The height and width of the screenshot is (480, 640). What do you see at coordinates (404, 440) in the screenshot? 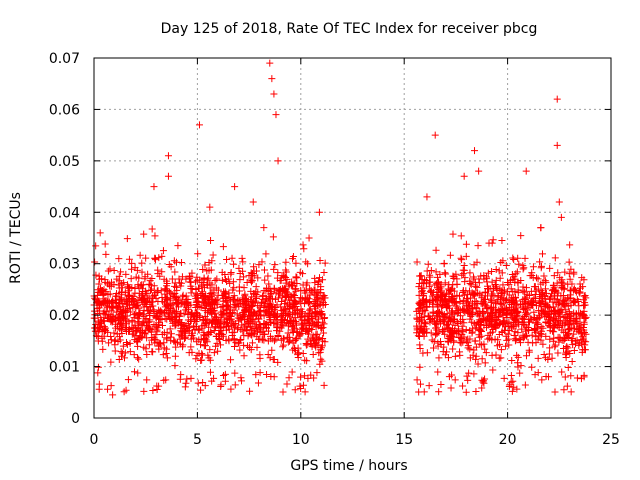
I see `x-tick-label: 15` at bounding box center [404, 440].